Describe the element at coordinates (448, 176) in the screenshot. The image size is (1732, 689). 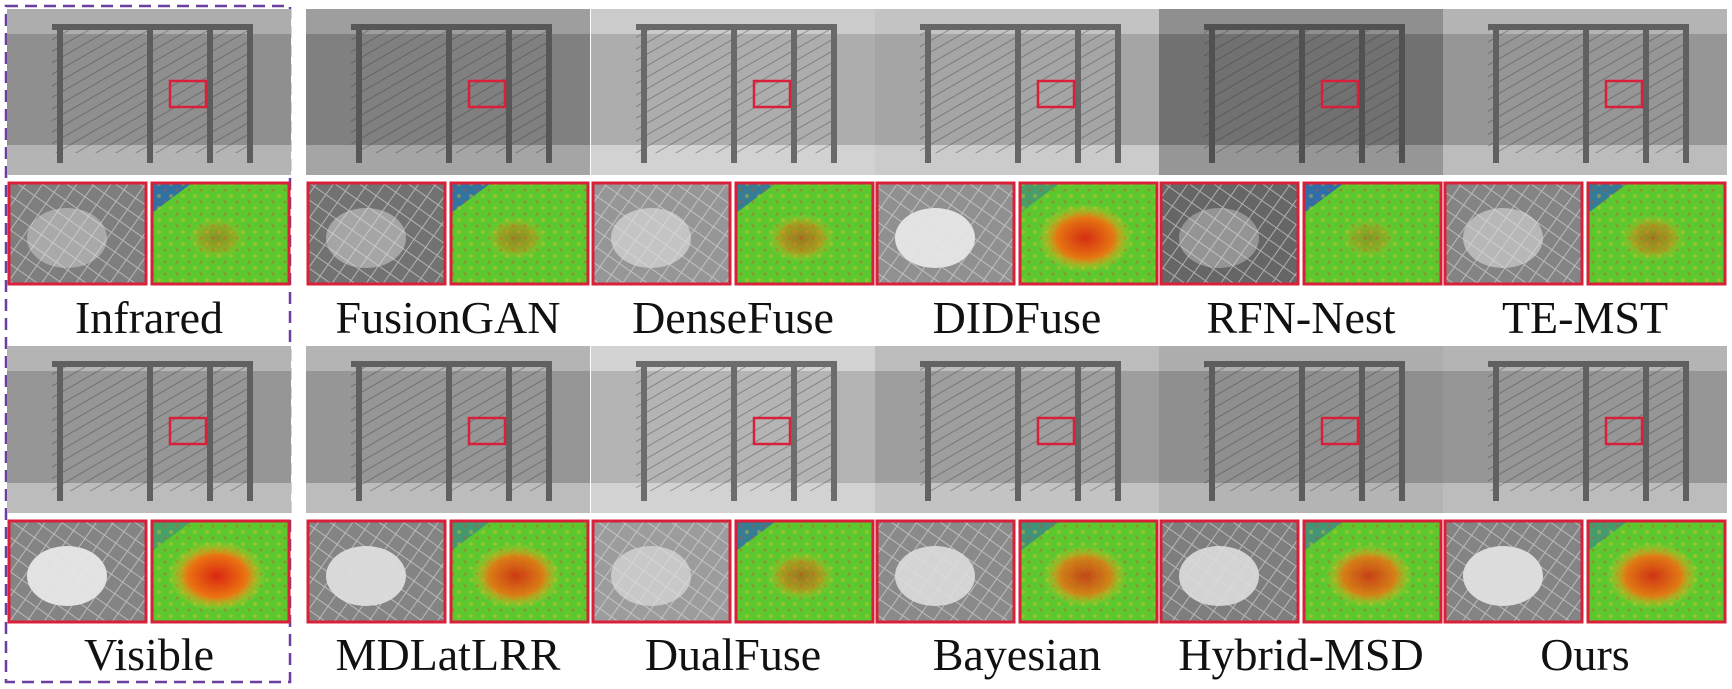
I see `panel: FusionGAN` at that location.